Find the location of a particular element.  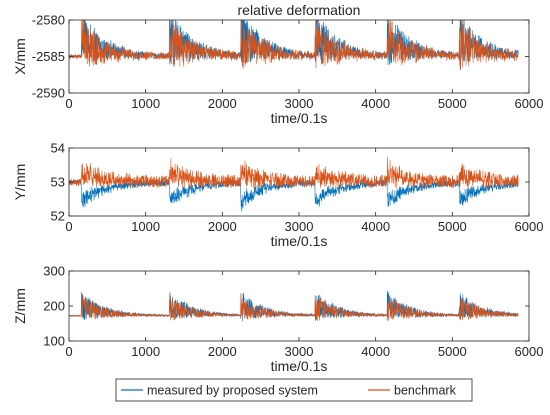

y-axis-label: X/mm is located at coordinates (20, 56).